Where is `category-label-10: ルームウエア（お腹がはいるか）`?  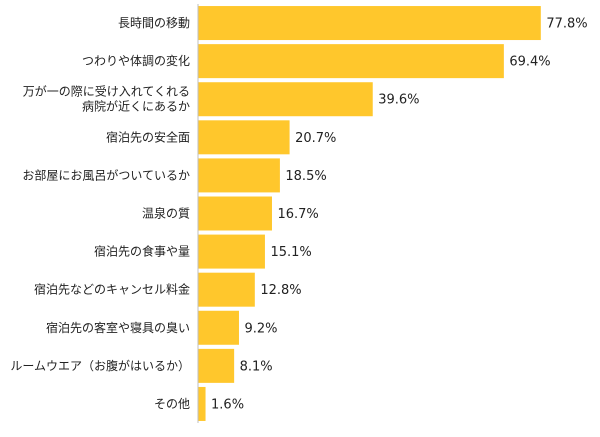 category-label-10: ルームウエア（お腹がはいるか） is located at coordinates (100, 365).